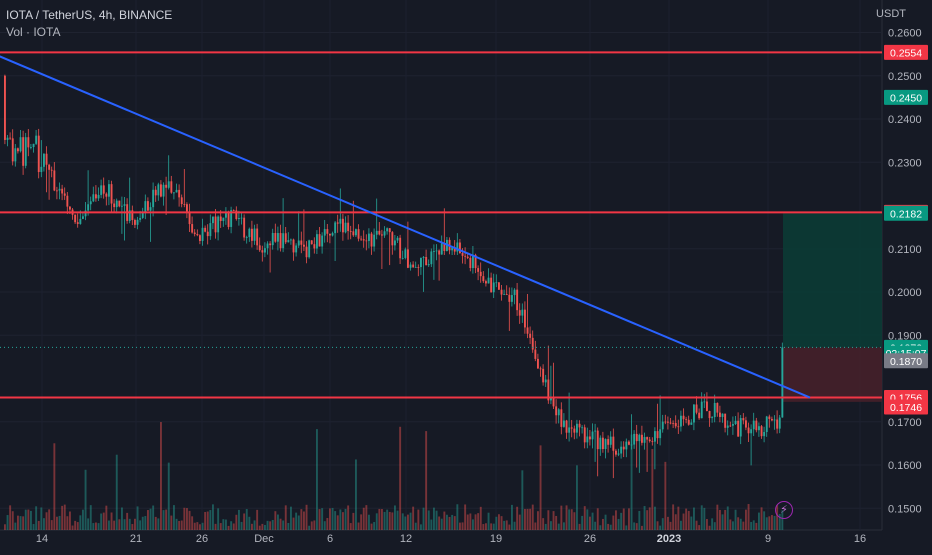 The height and width of the screenshot is (555, 932). I want to click on price-label-text: 0.2182, so click(906, 214).